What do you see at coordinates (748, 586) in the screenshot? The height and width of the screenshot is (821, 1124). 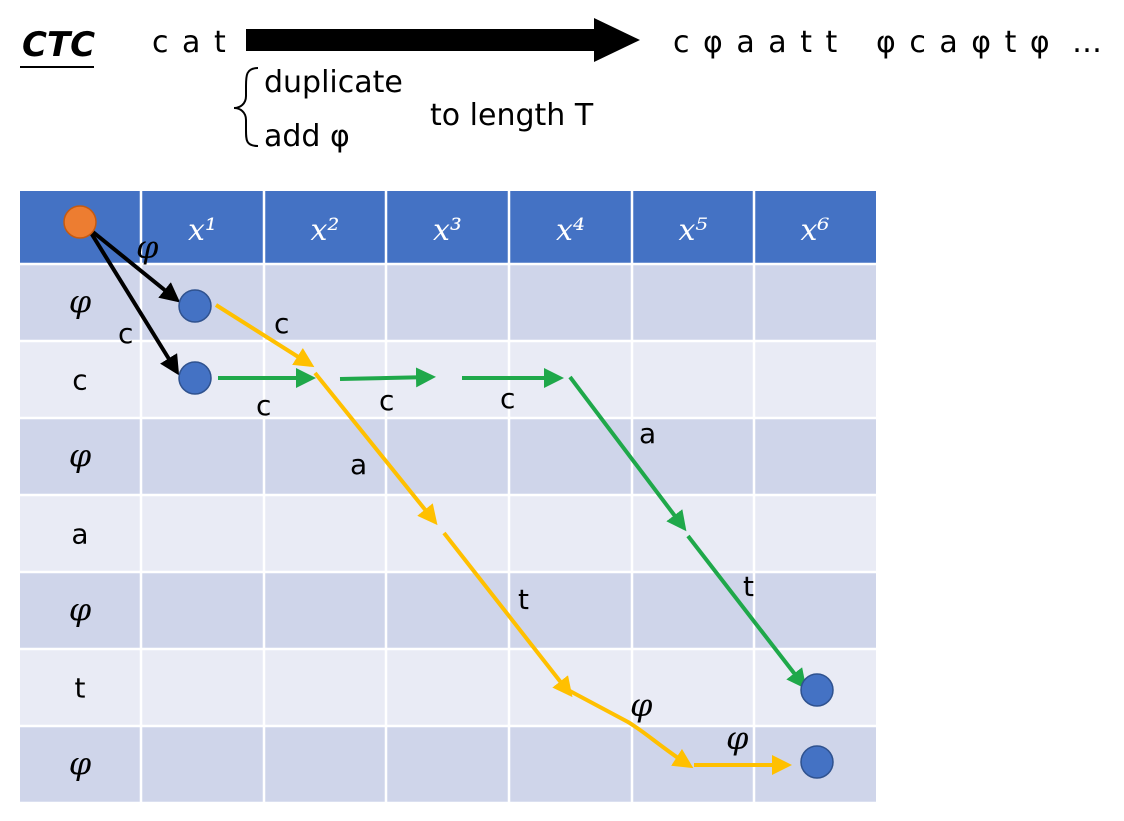 I see `label-green-t: t` at bounding box center [748, 586].